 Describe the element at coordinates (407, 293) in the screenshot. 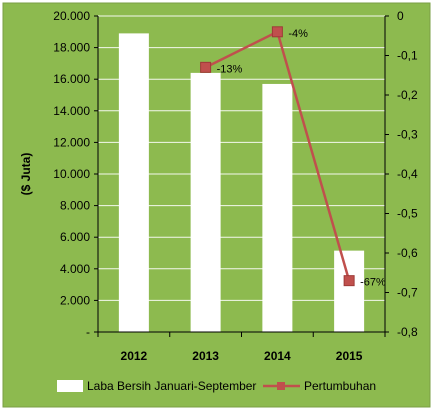

I see `y-tick-label-right: -0,7` at that location.